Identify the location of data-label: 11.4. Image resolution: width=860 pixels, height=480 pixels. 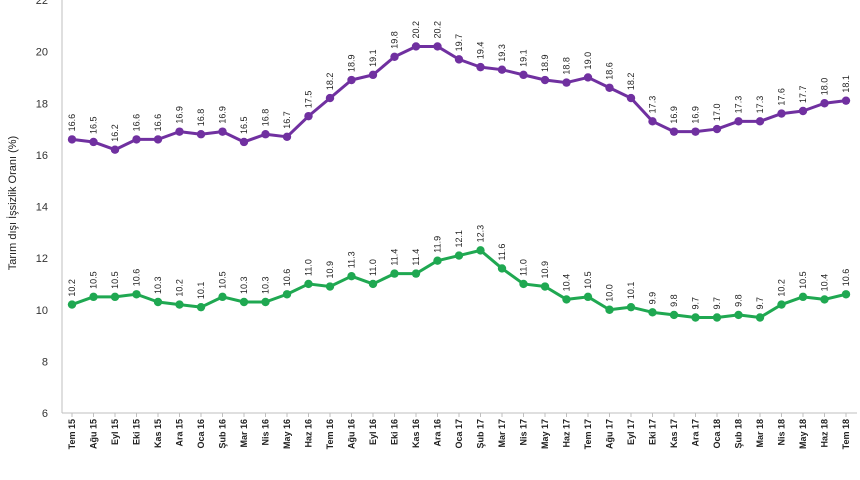
(395, 257).